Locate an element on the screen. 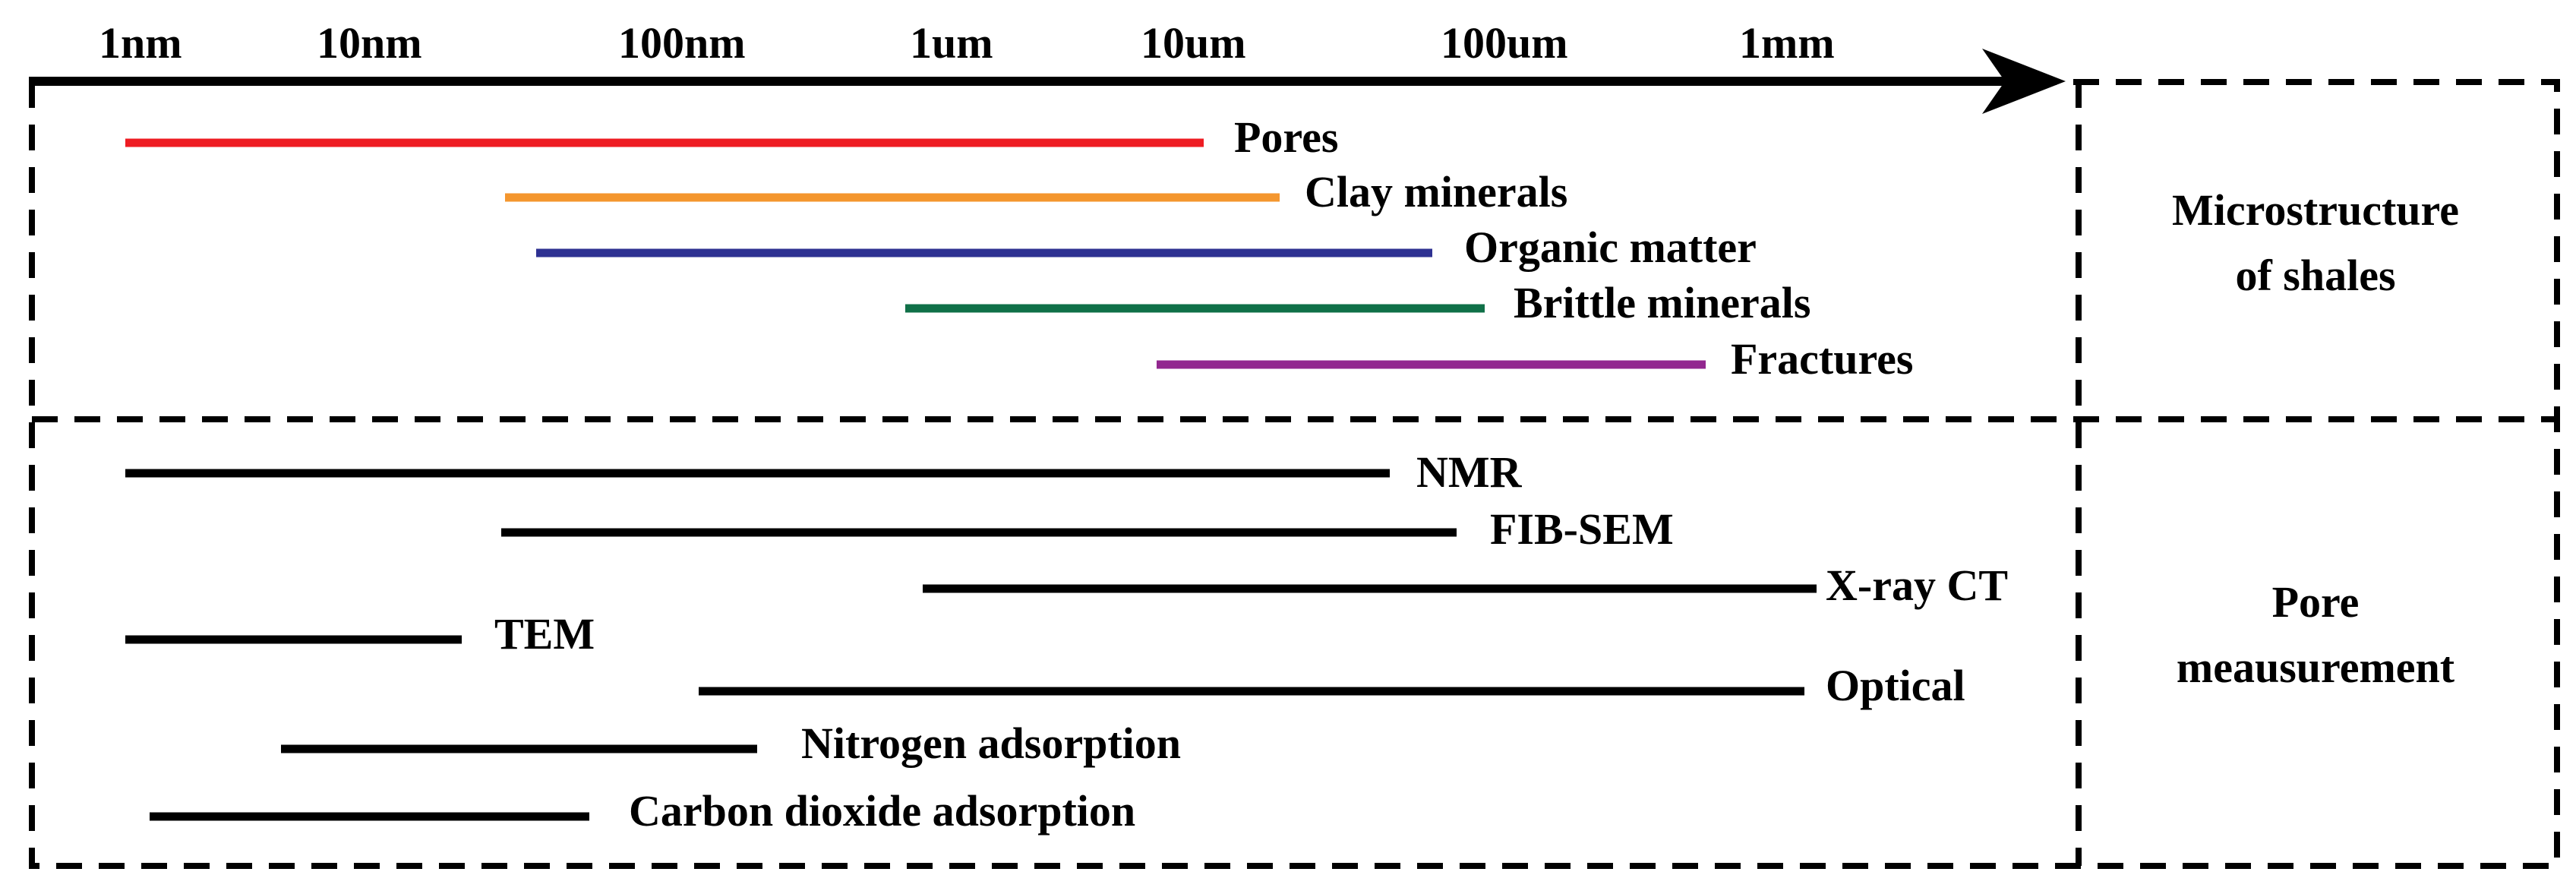  panel-label-pore-measurement-line1: Pore is located at coordinates (2316, 602).